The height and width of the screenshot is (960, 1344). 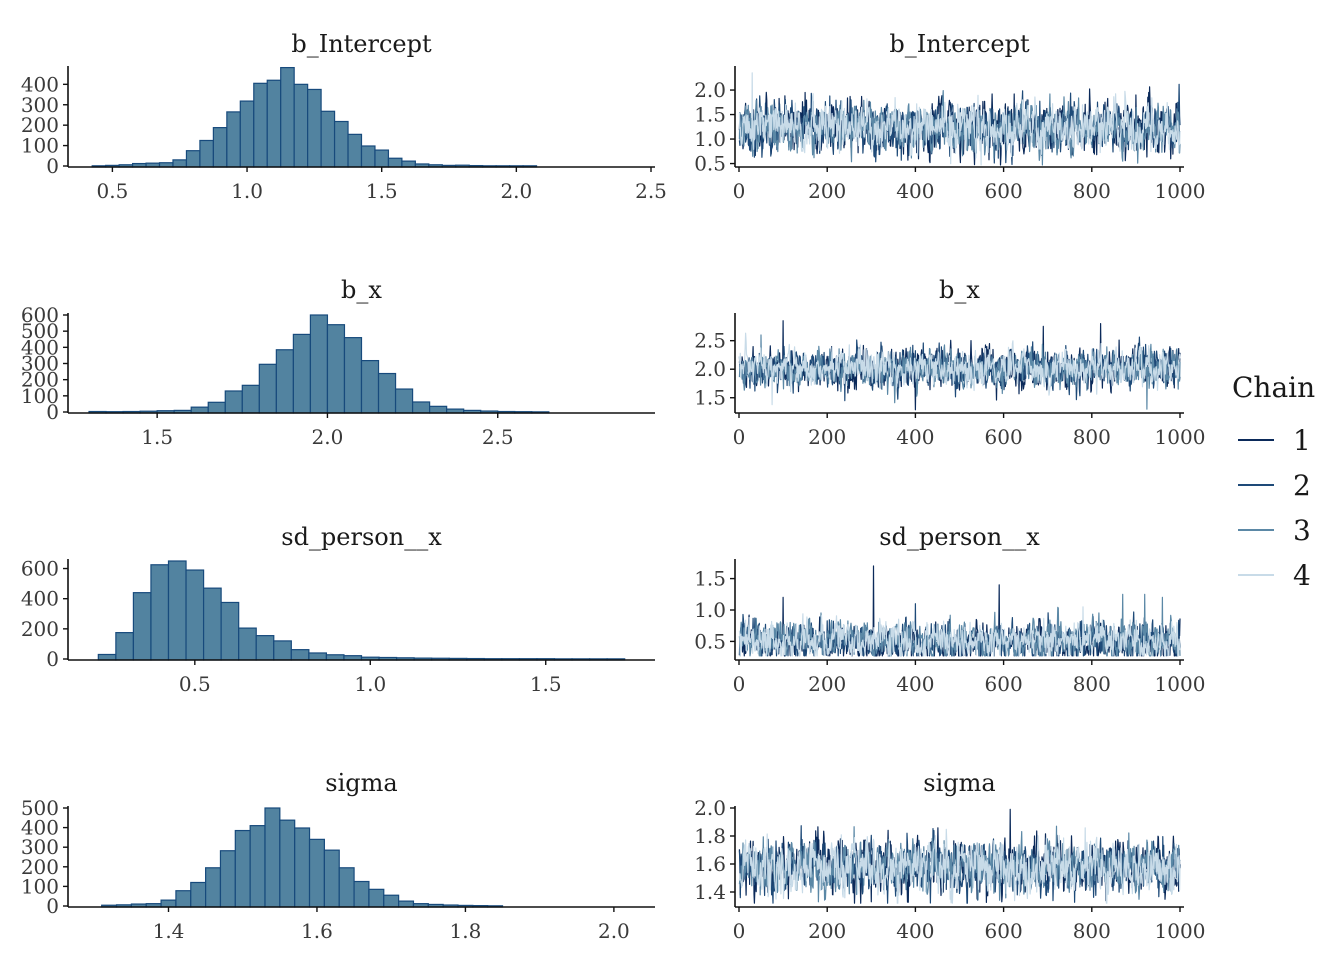 I want to click on b-intercept-histogram-x-tick-label: 1.0, so click(x=247, y=191).